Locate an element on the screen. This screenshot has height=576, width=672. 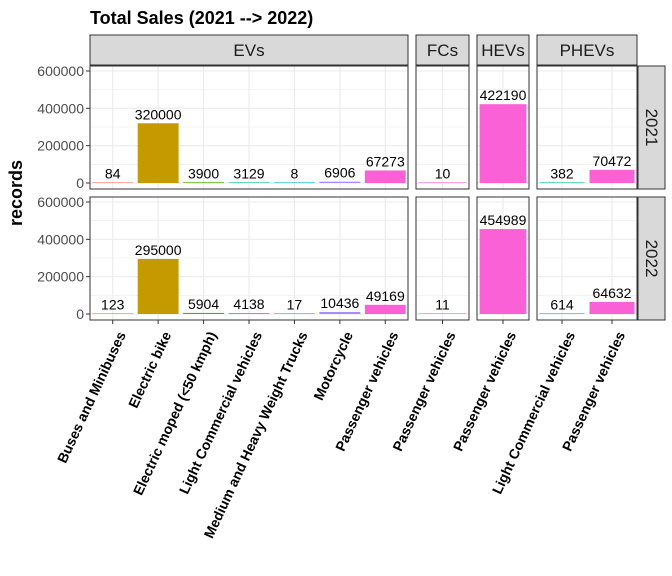
panel-fcs-2021: 10 is located at coordinates (442, 127).